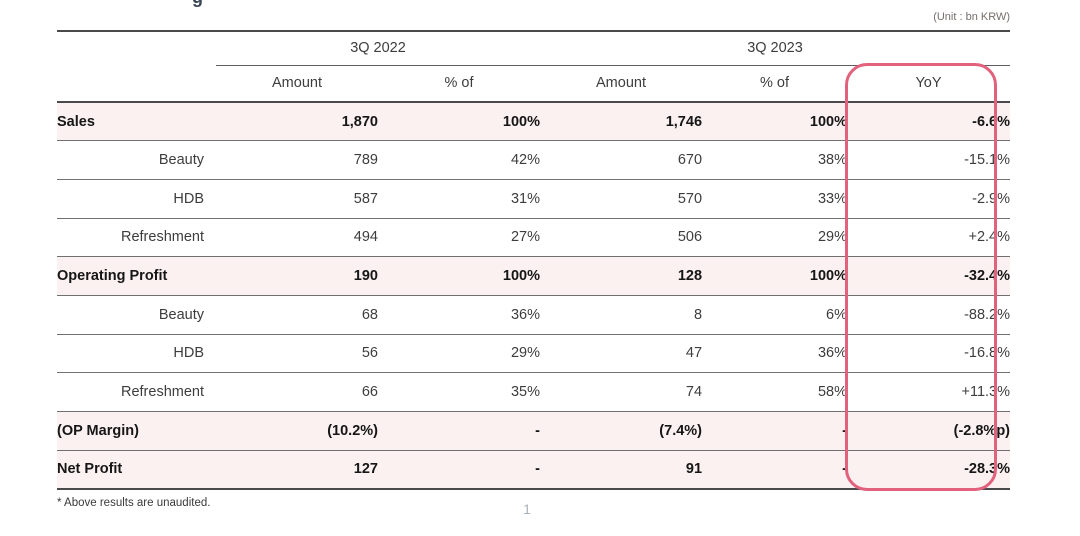 Image resolution: width=1080 pixels, height=536 pixels. I want to click on amount-2022-cell: 56, so click(297, 354).